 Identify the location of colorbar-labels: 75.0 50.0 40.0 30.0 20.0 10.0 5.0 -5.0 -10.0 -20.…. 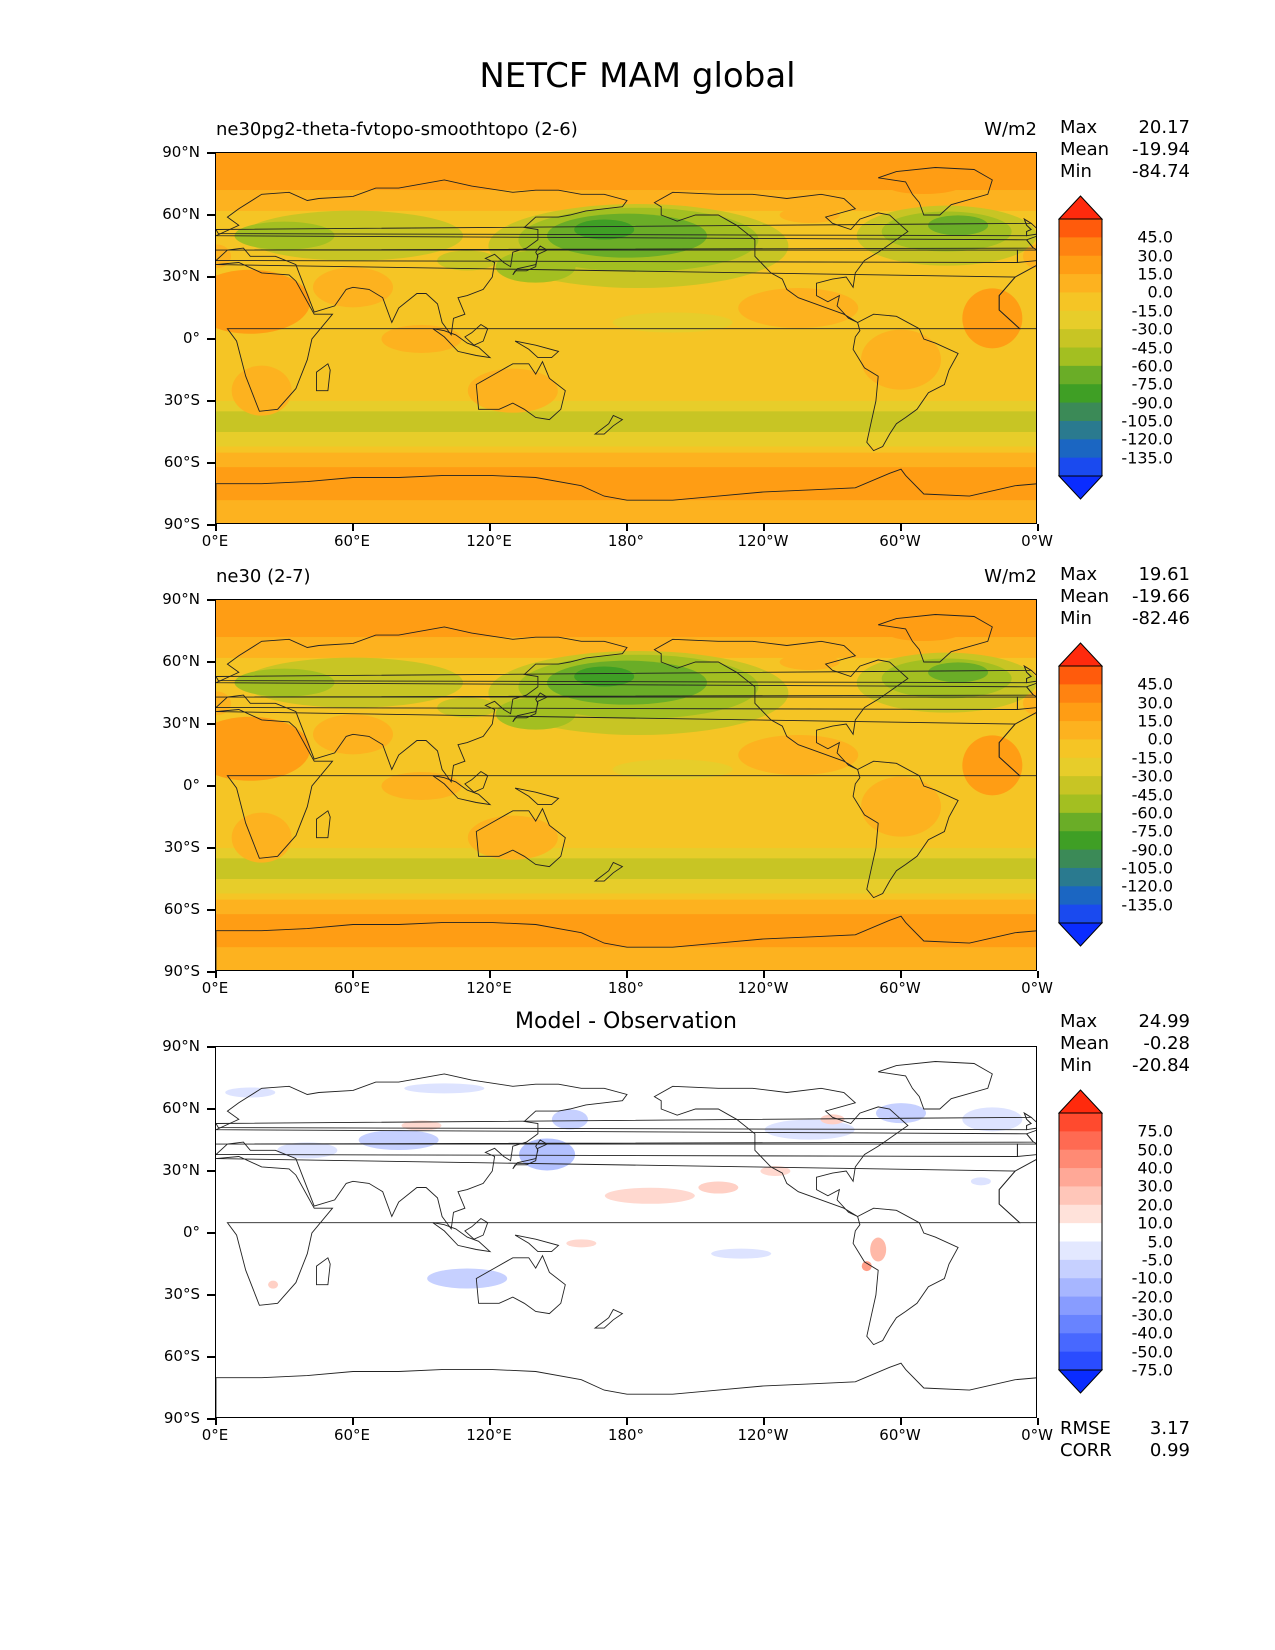
(1138, 1241).